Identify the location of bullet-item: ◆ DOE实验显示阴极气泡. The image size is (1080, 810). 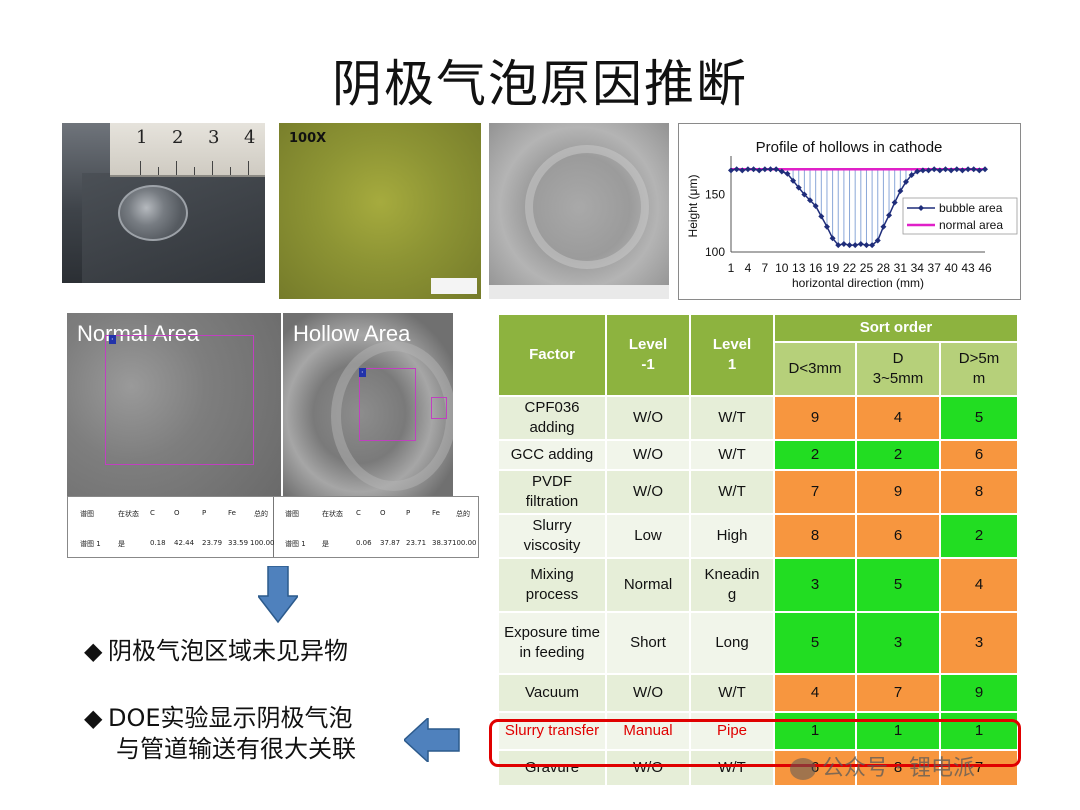
(218, 718).